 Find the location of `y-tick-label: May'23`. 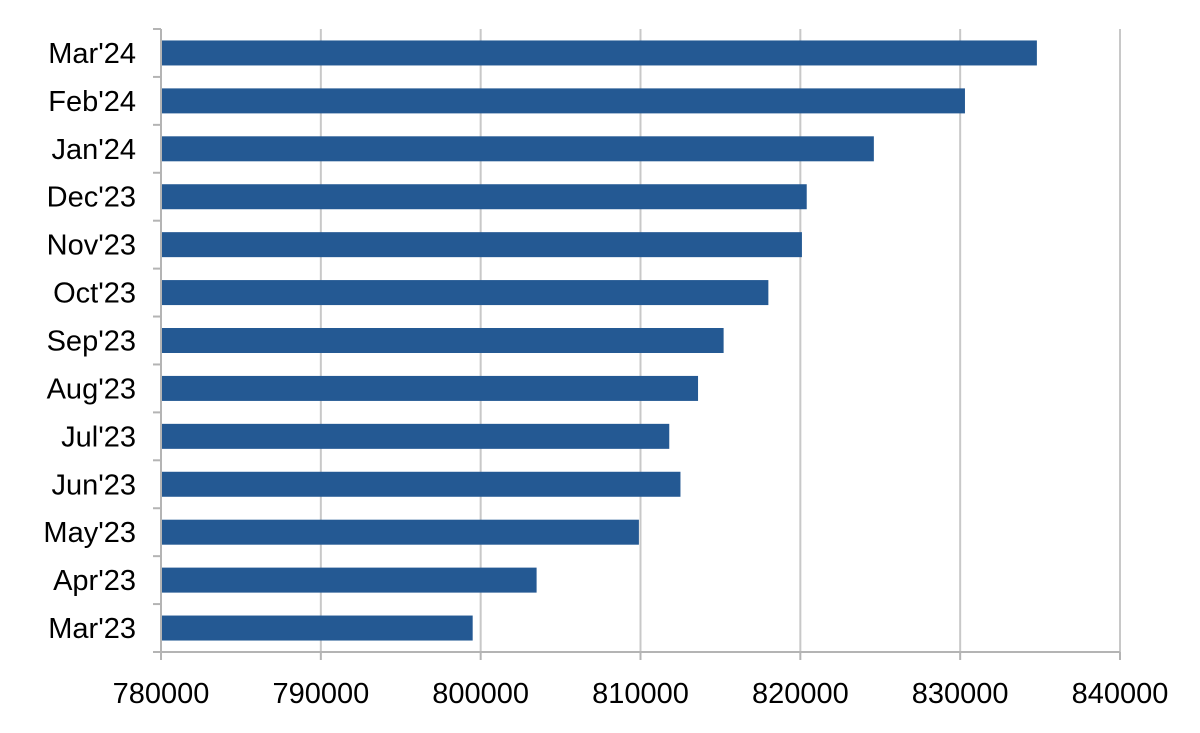

y-tick-label: May'23 is located at coordinates (89, 533).